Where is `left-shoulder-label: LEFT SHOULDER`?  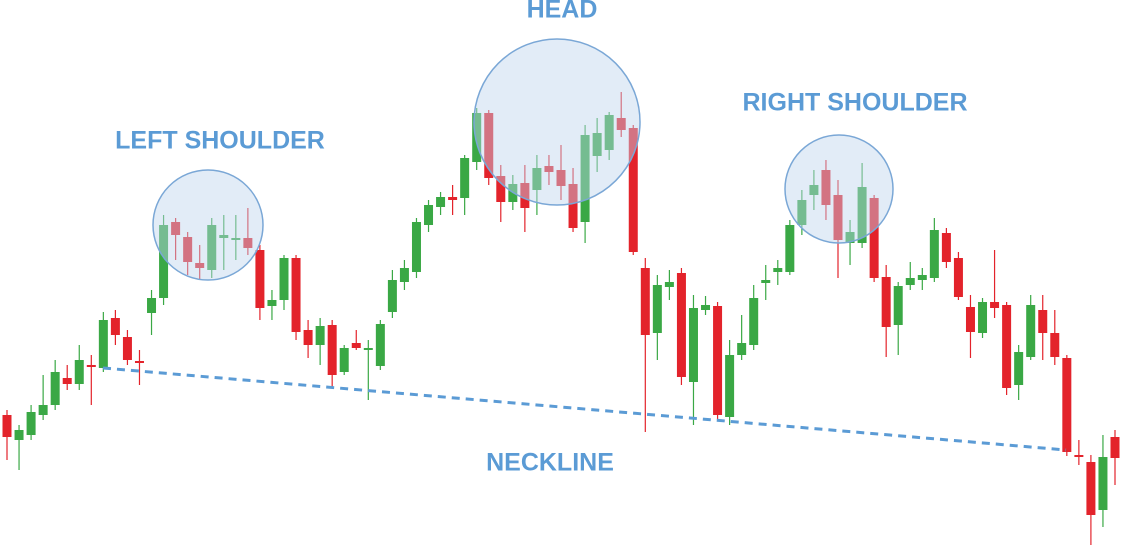
left-shoulder-label: LEFT SHOULDER is located at coordinates (220, 141).